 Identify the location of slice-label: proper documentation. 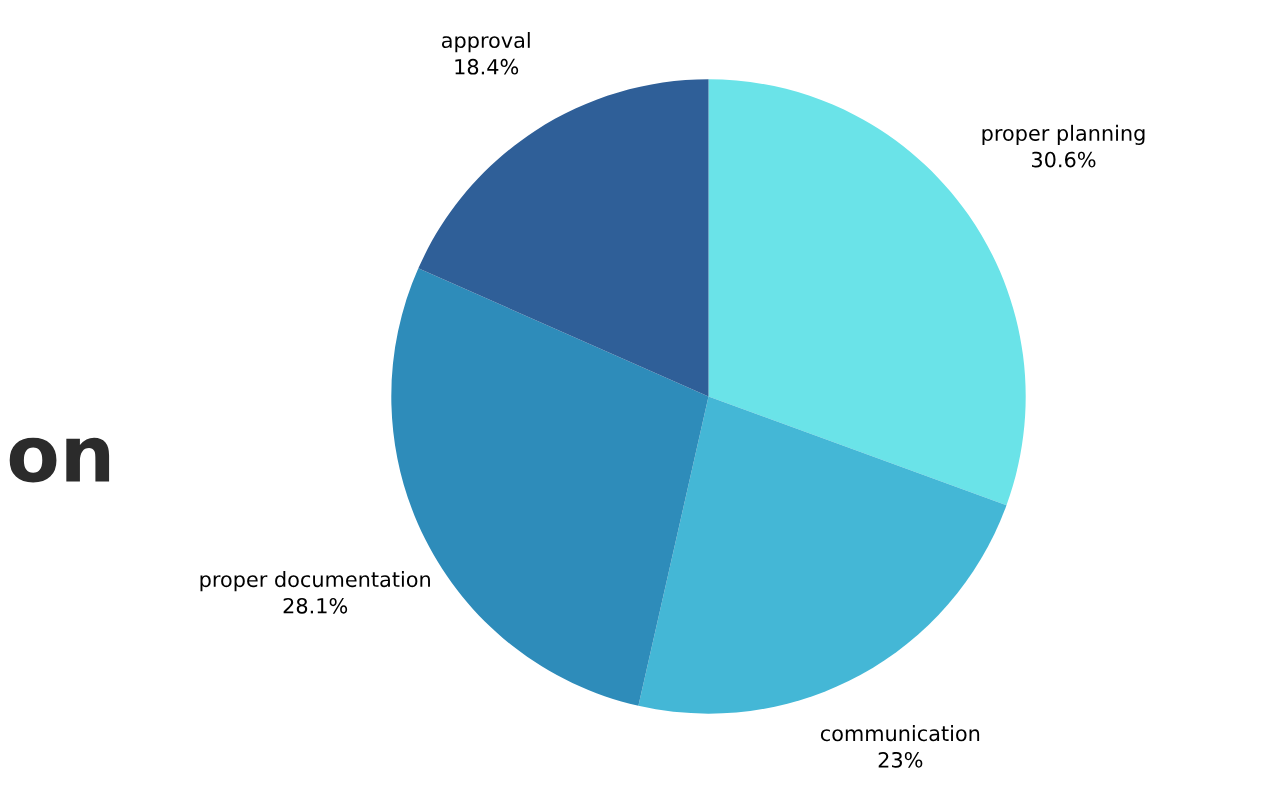
(315, 581).